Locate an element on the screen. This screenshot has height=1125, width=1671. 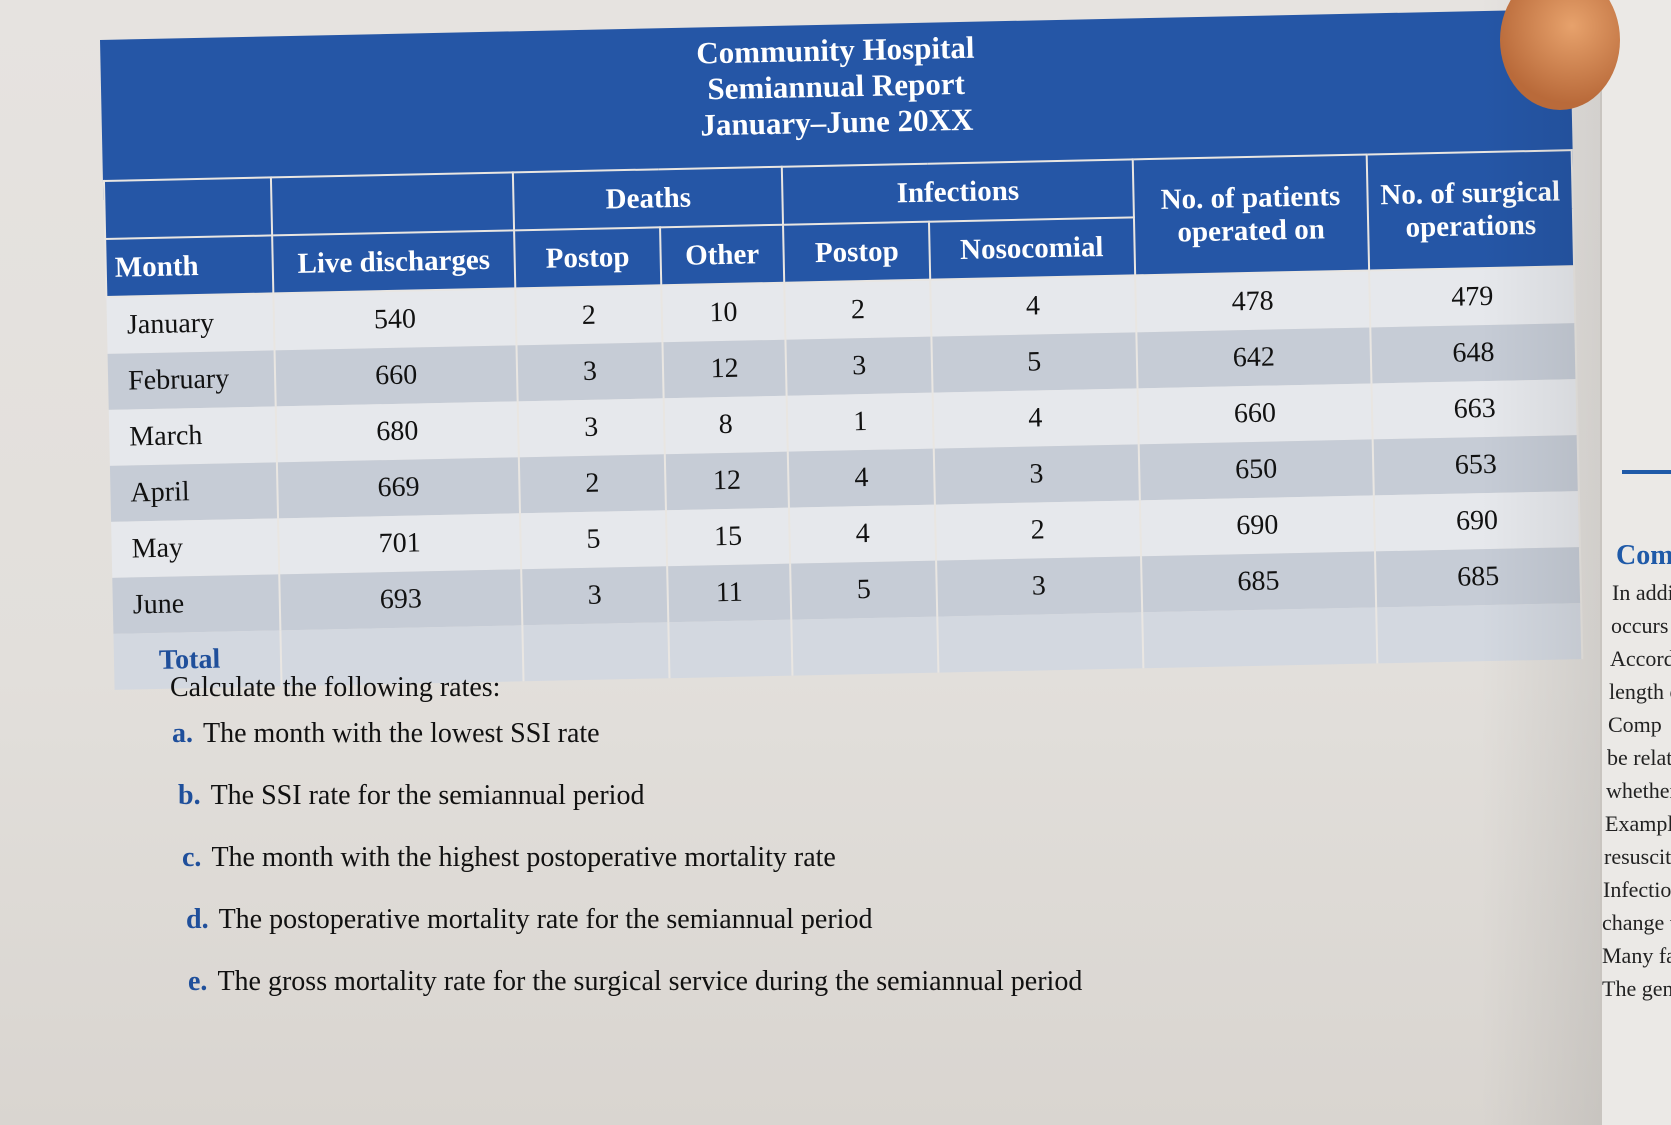
cell-patients: 478 is located at coordinates (1252, 301).